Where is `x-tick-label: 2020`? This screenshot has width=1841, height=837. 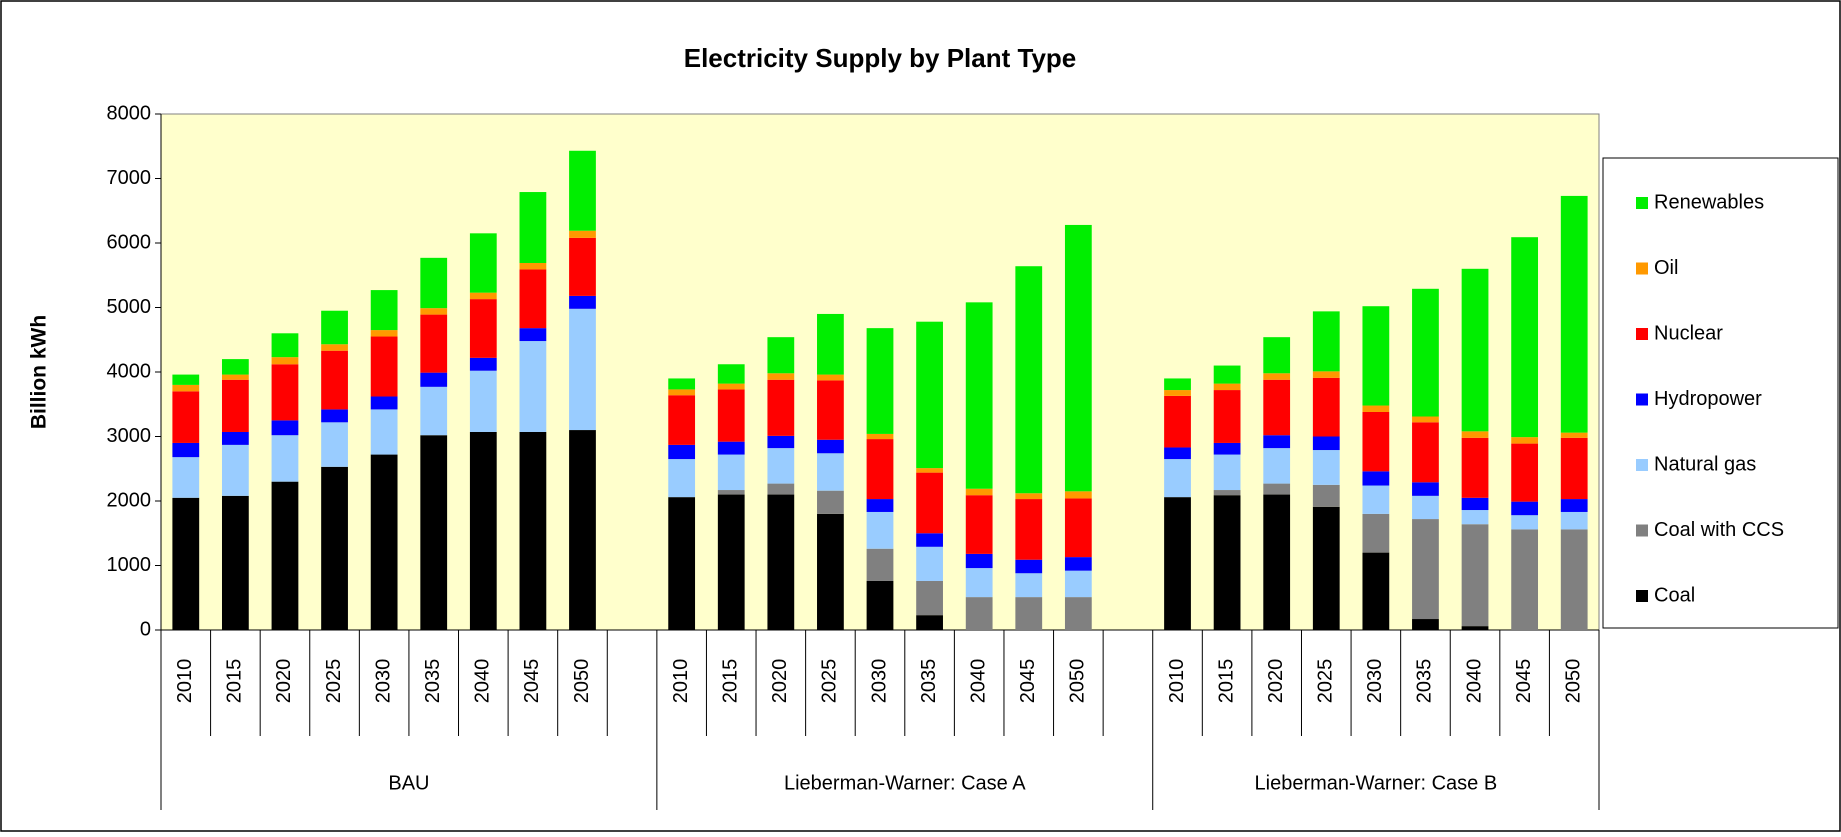
x-tick-label: 2020 is located at coordinates (780, 681).